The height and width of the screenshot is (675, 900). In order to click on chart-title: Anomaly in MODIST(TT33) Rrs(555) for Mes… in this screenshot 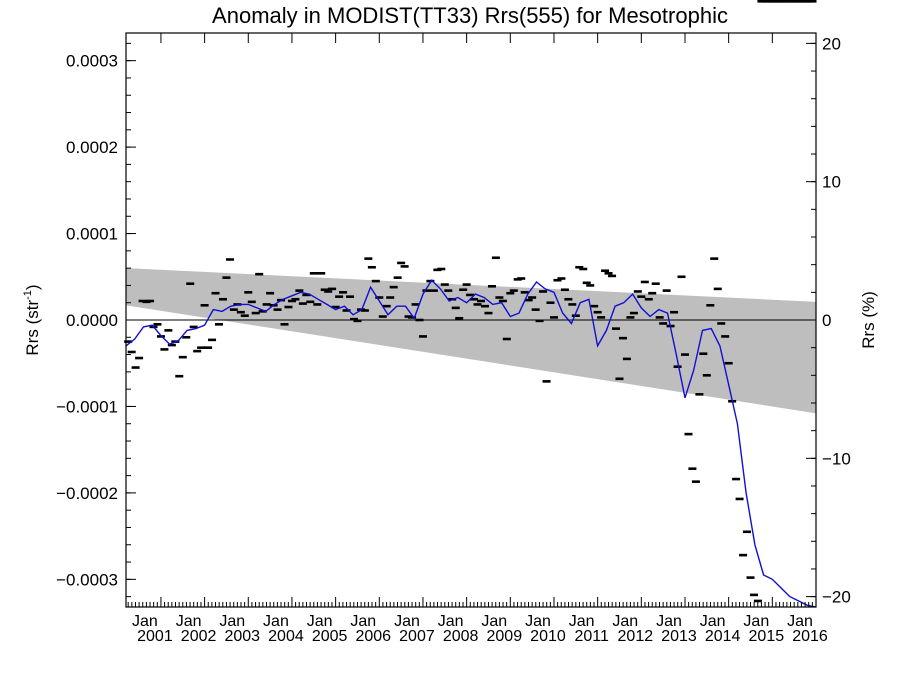, I will do `click(470, 15)`.